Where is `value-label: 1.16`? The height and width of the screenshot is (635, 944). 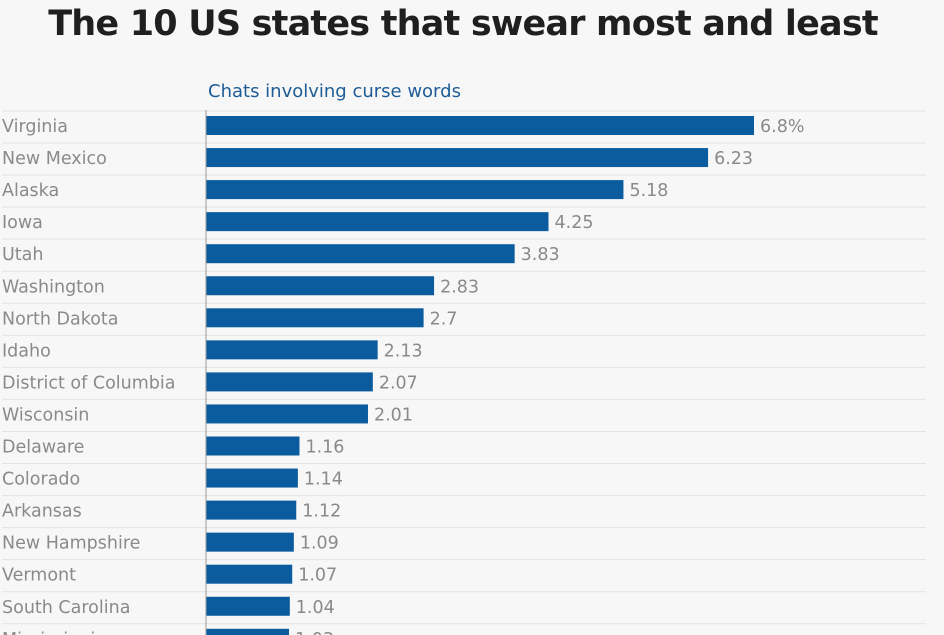
value-label: 1.16 is located at coordinates (324, 448).